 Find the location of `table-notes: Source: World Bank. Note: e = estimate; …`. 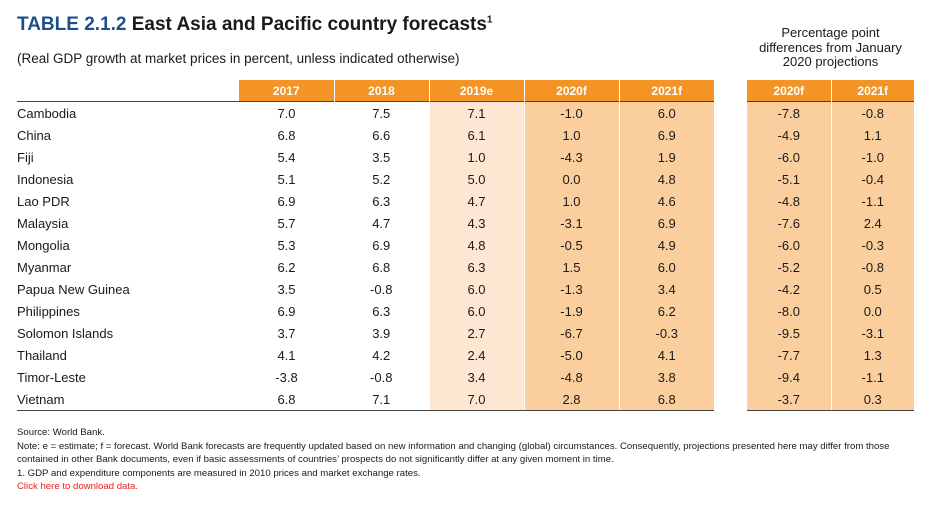

table-notes: Source: World Bank. Note: e = estimate; … is located at coordinates (469, 460).